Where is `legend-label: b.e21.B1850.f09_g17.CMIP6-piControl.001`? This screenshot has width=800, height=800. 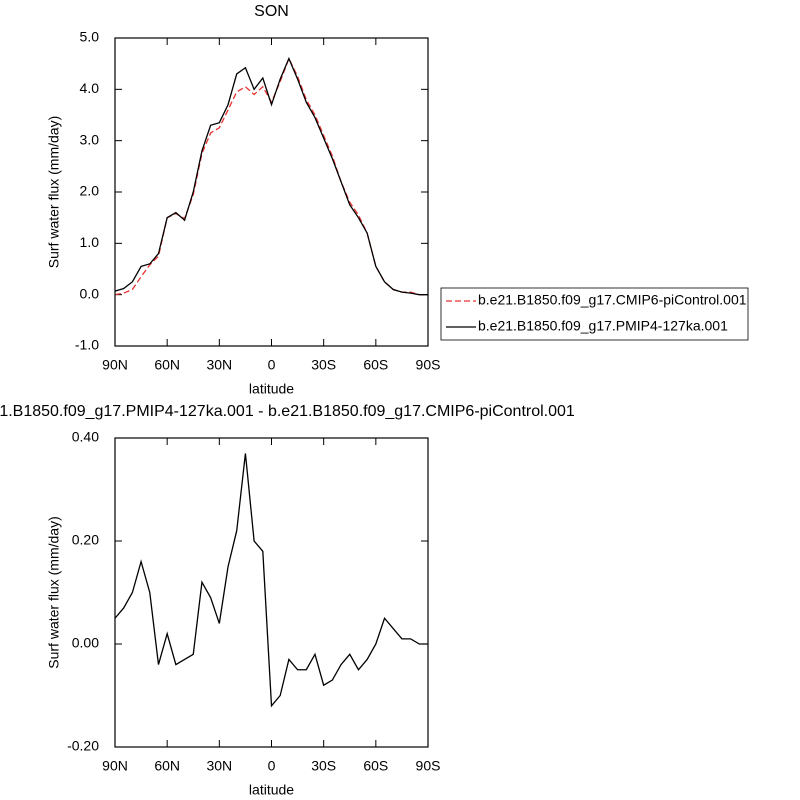 legend-label: b.e21.B1850.f09_g17.CMIP6-piControl.001 is located at coordinates (612, 300).